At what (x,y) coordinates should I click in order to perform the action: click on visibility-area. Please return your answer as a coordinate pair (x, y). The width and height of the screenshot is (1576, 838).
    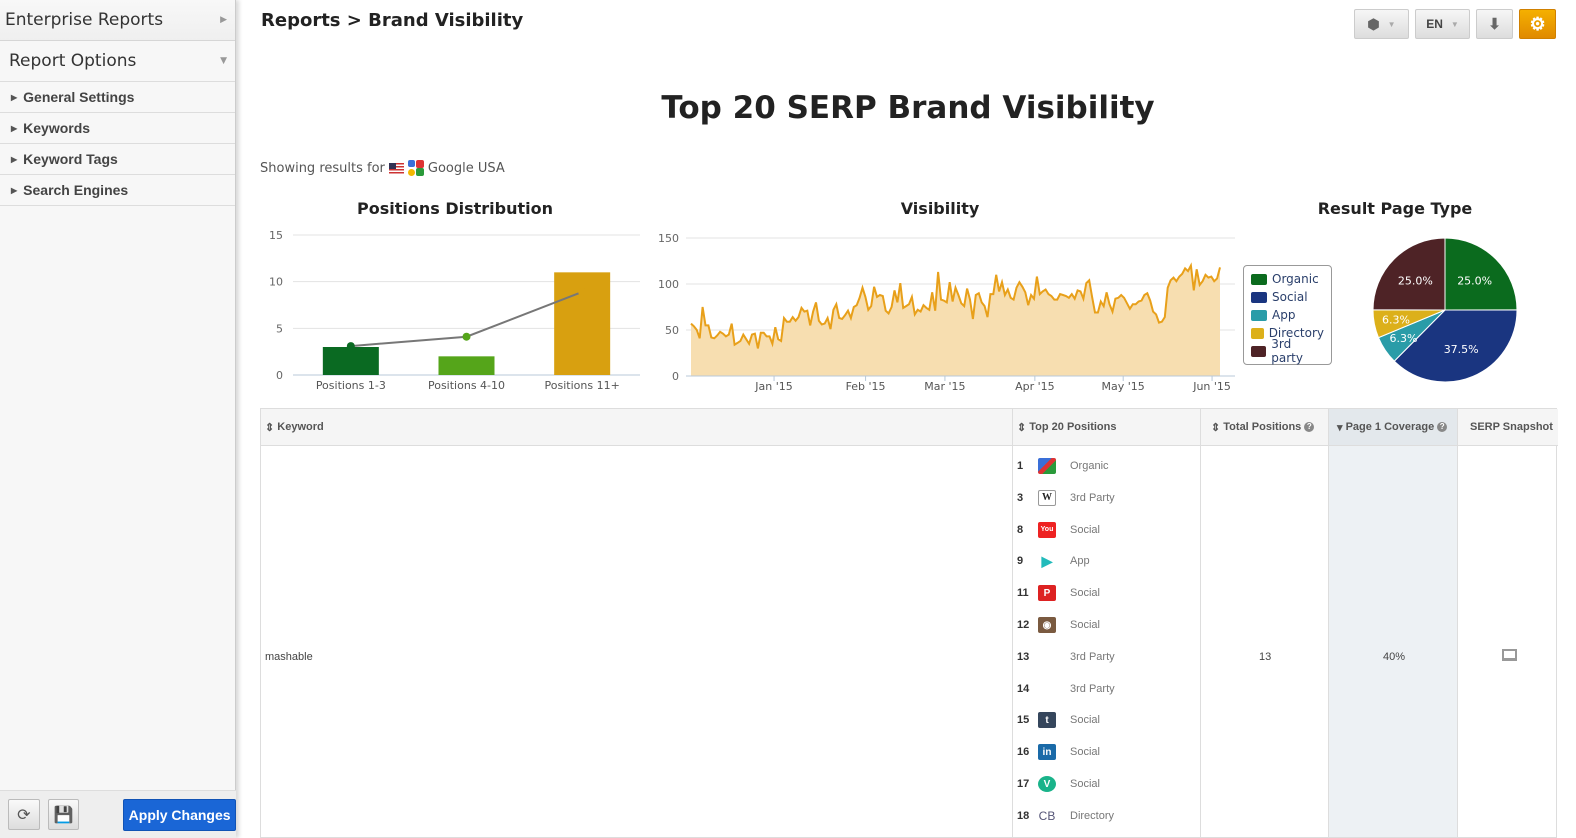
    Looking at the image, I should click on (955, 320).